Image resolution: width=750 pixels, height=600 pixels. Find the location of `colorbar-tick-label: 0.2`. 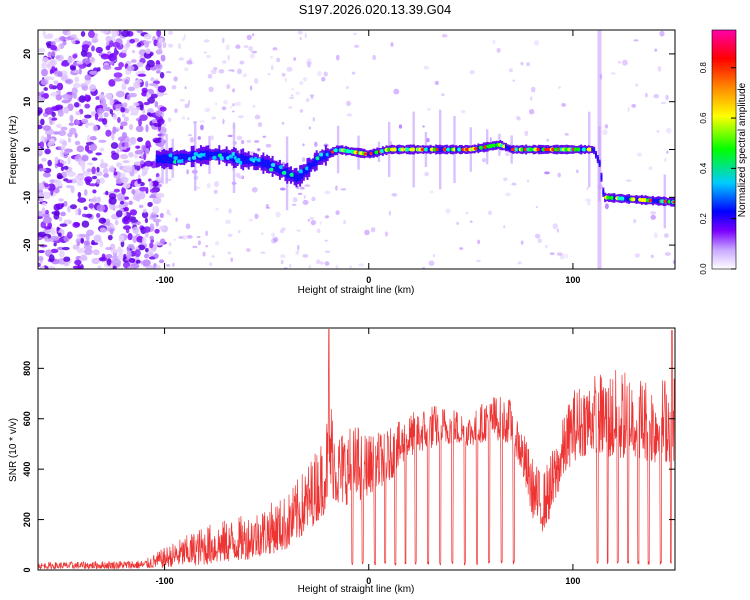

colorbar-tick-label: 0.2 is located at coordinates (703, 219).